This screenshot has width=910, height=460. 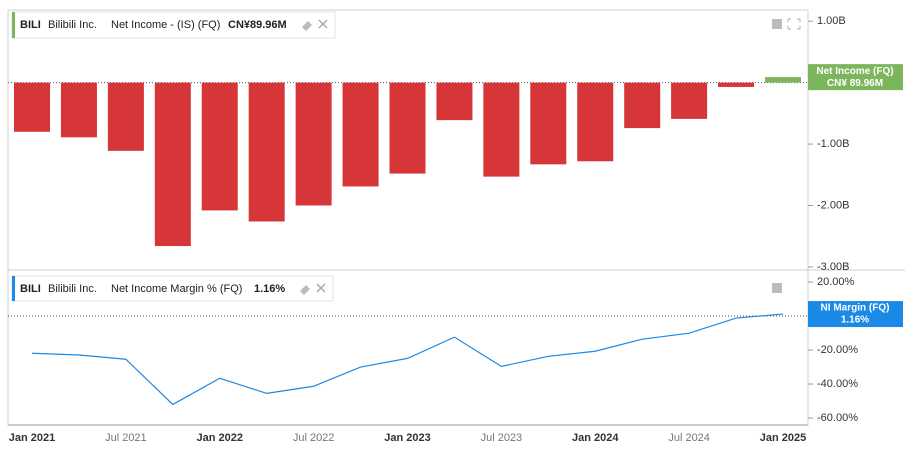 What do you see at coordinates (855, 320) in the screenshot?
I see `badge-value: 1.16%` at bounding box center [855, 320].